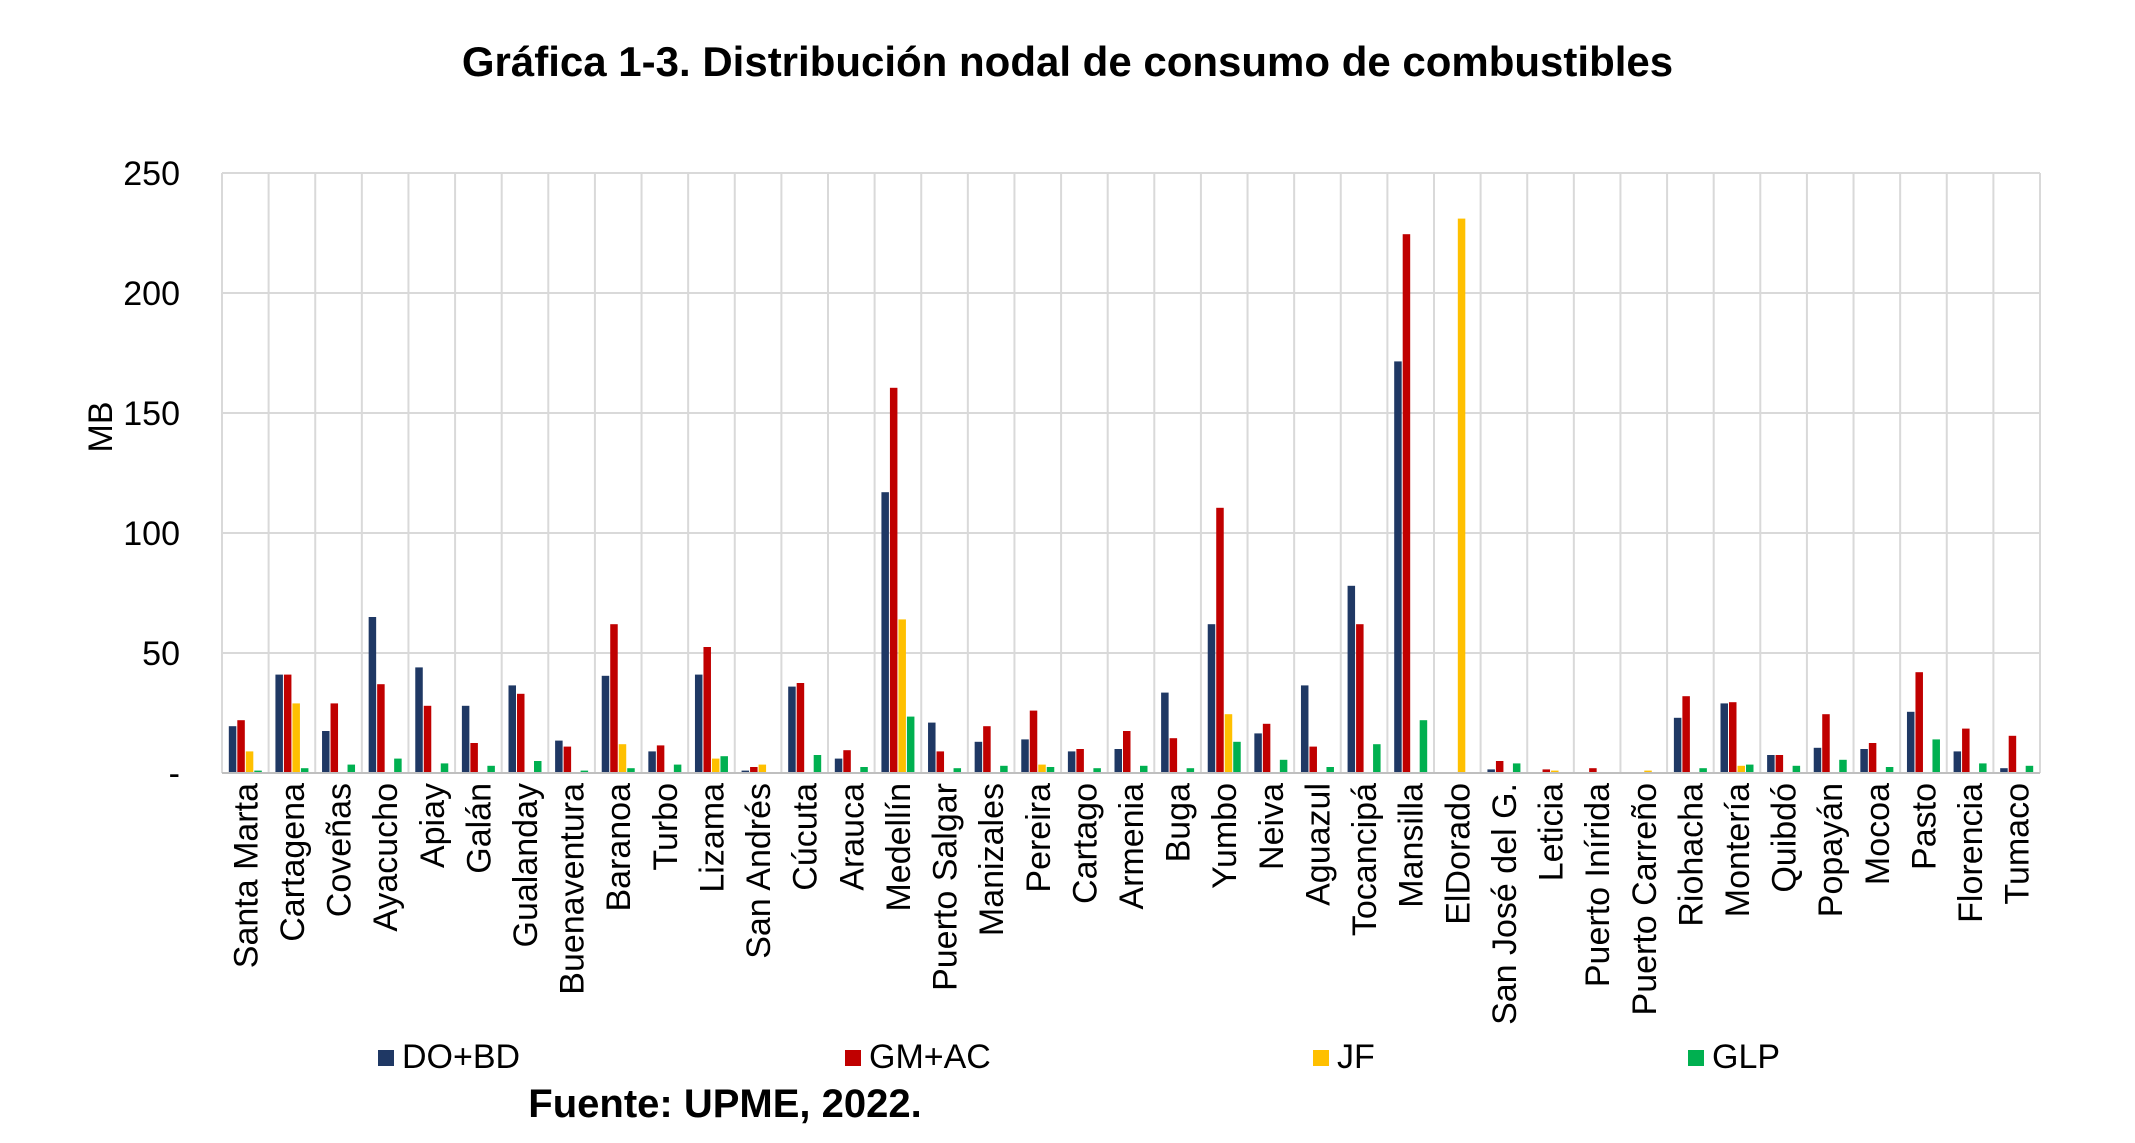  What do you see at coordinates (1085, 843) in the screenshot?
I see `x-tick-label: Cartago` at bounding box center [1085, 843].